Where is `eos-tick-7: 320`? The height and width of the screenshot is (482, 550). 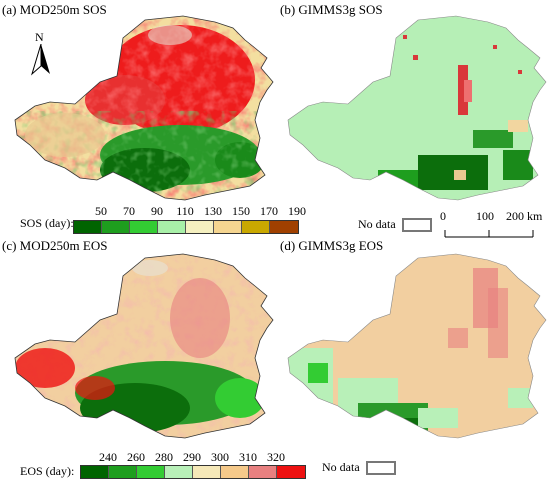 eos-tick-7: 320 is located at coordinates (276, 457).